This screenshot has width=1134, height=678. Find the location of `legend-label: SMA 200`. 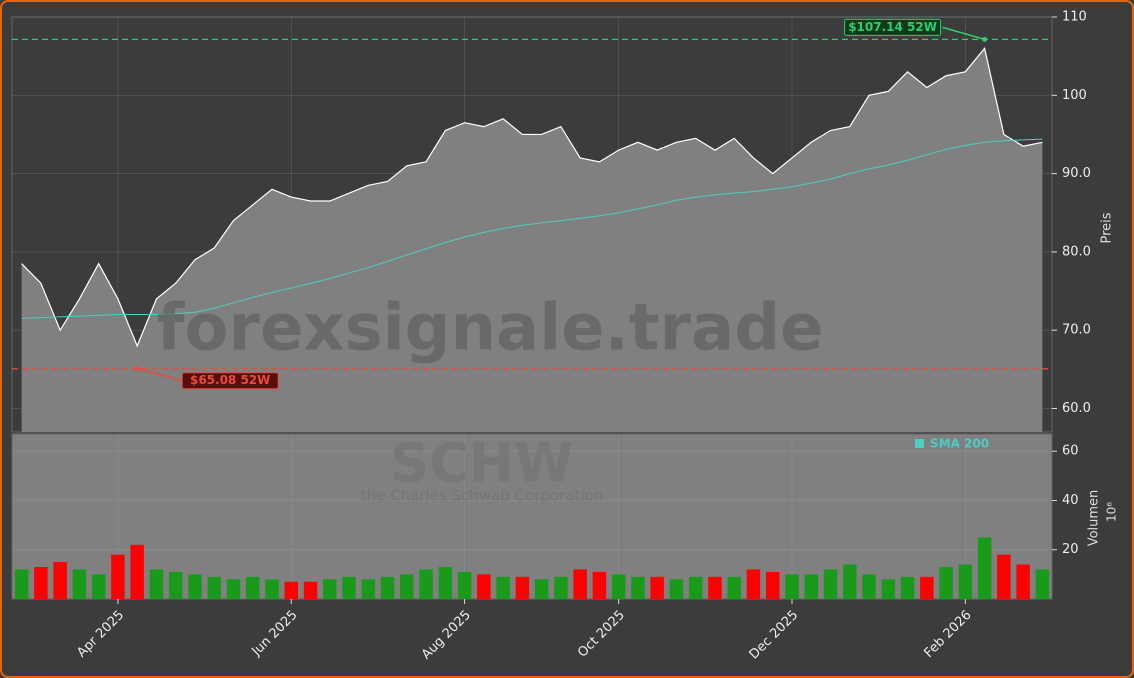

legend-label: SMA 200 is located at coordinates (959, 444).